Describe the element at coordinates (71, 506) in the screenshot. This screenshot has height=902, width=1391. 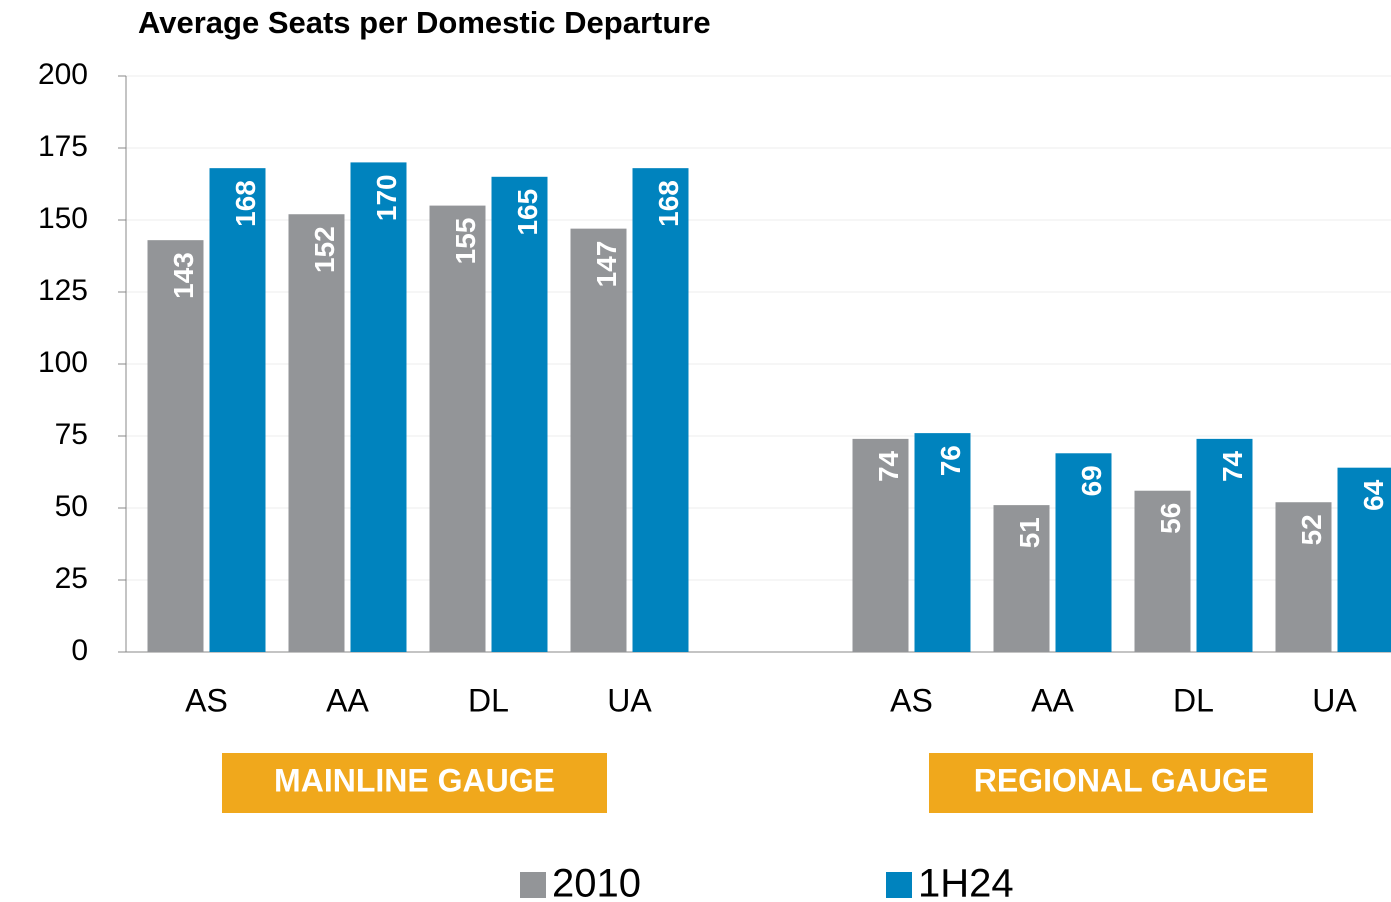
I see `y-tick-label: 50` at that location.